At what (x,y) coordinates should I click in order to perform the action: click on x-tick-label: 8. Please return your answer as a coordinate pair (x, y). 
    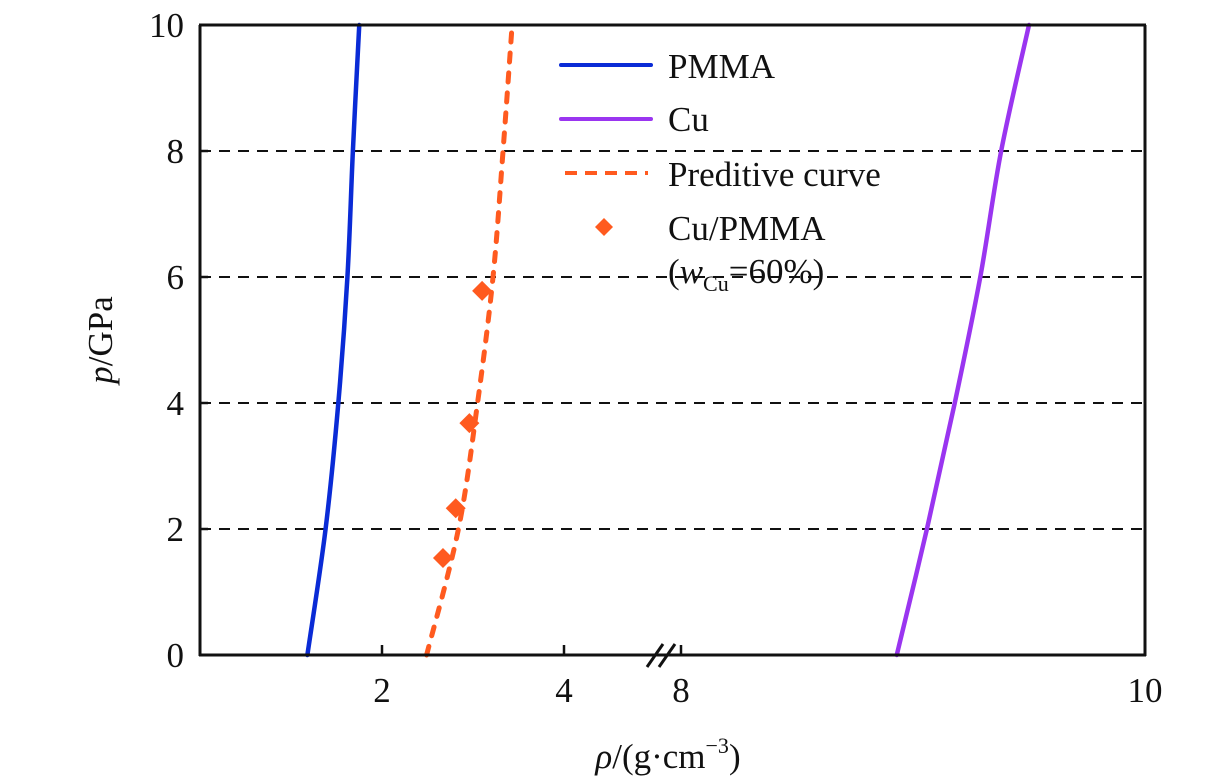
    Looking at the image, I should click on (681, 690).